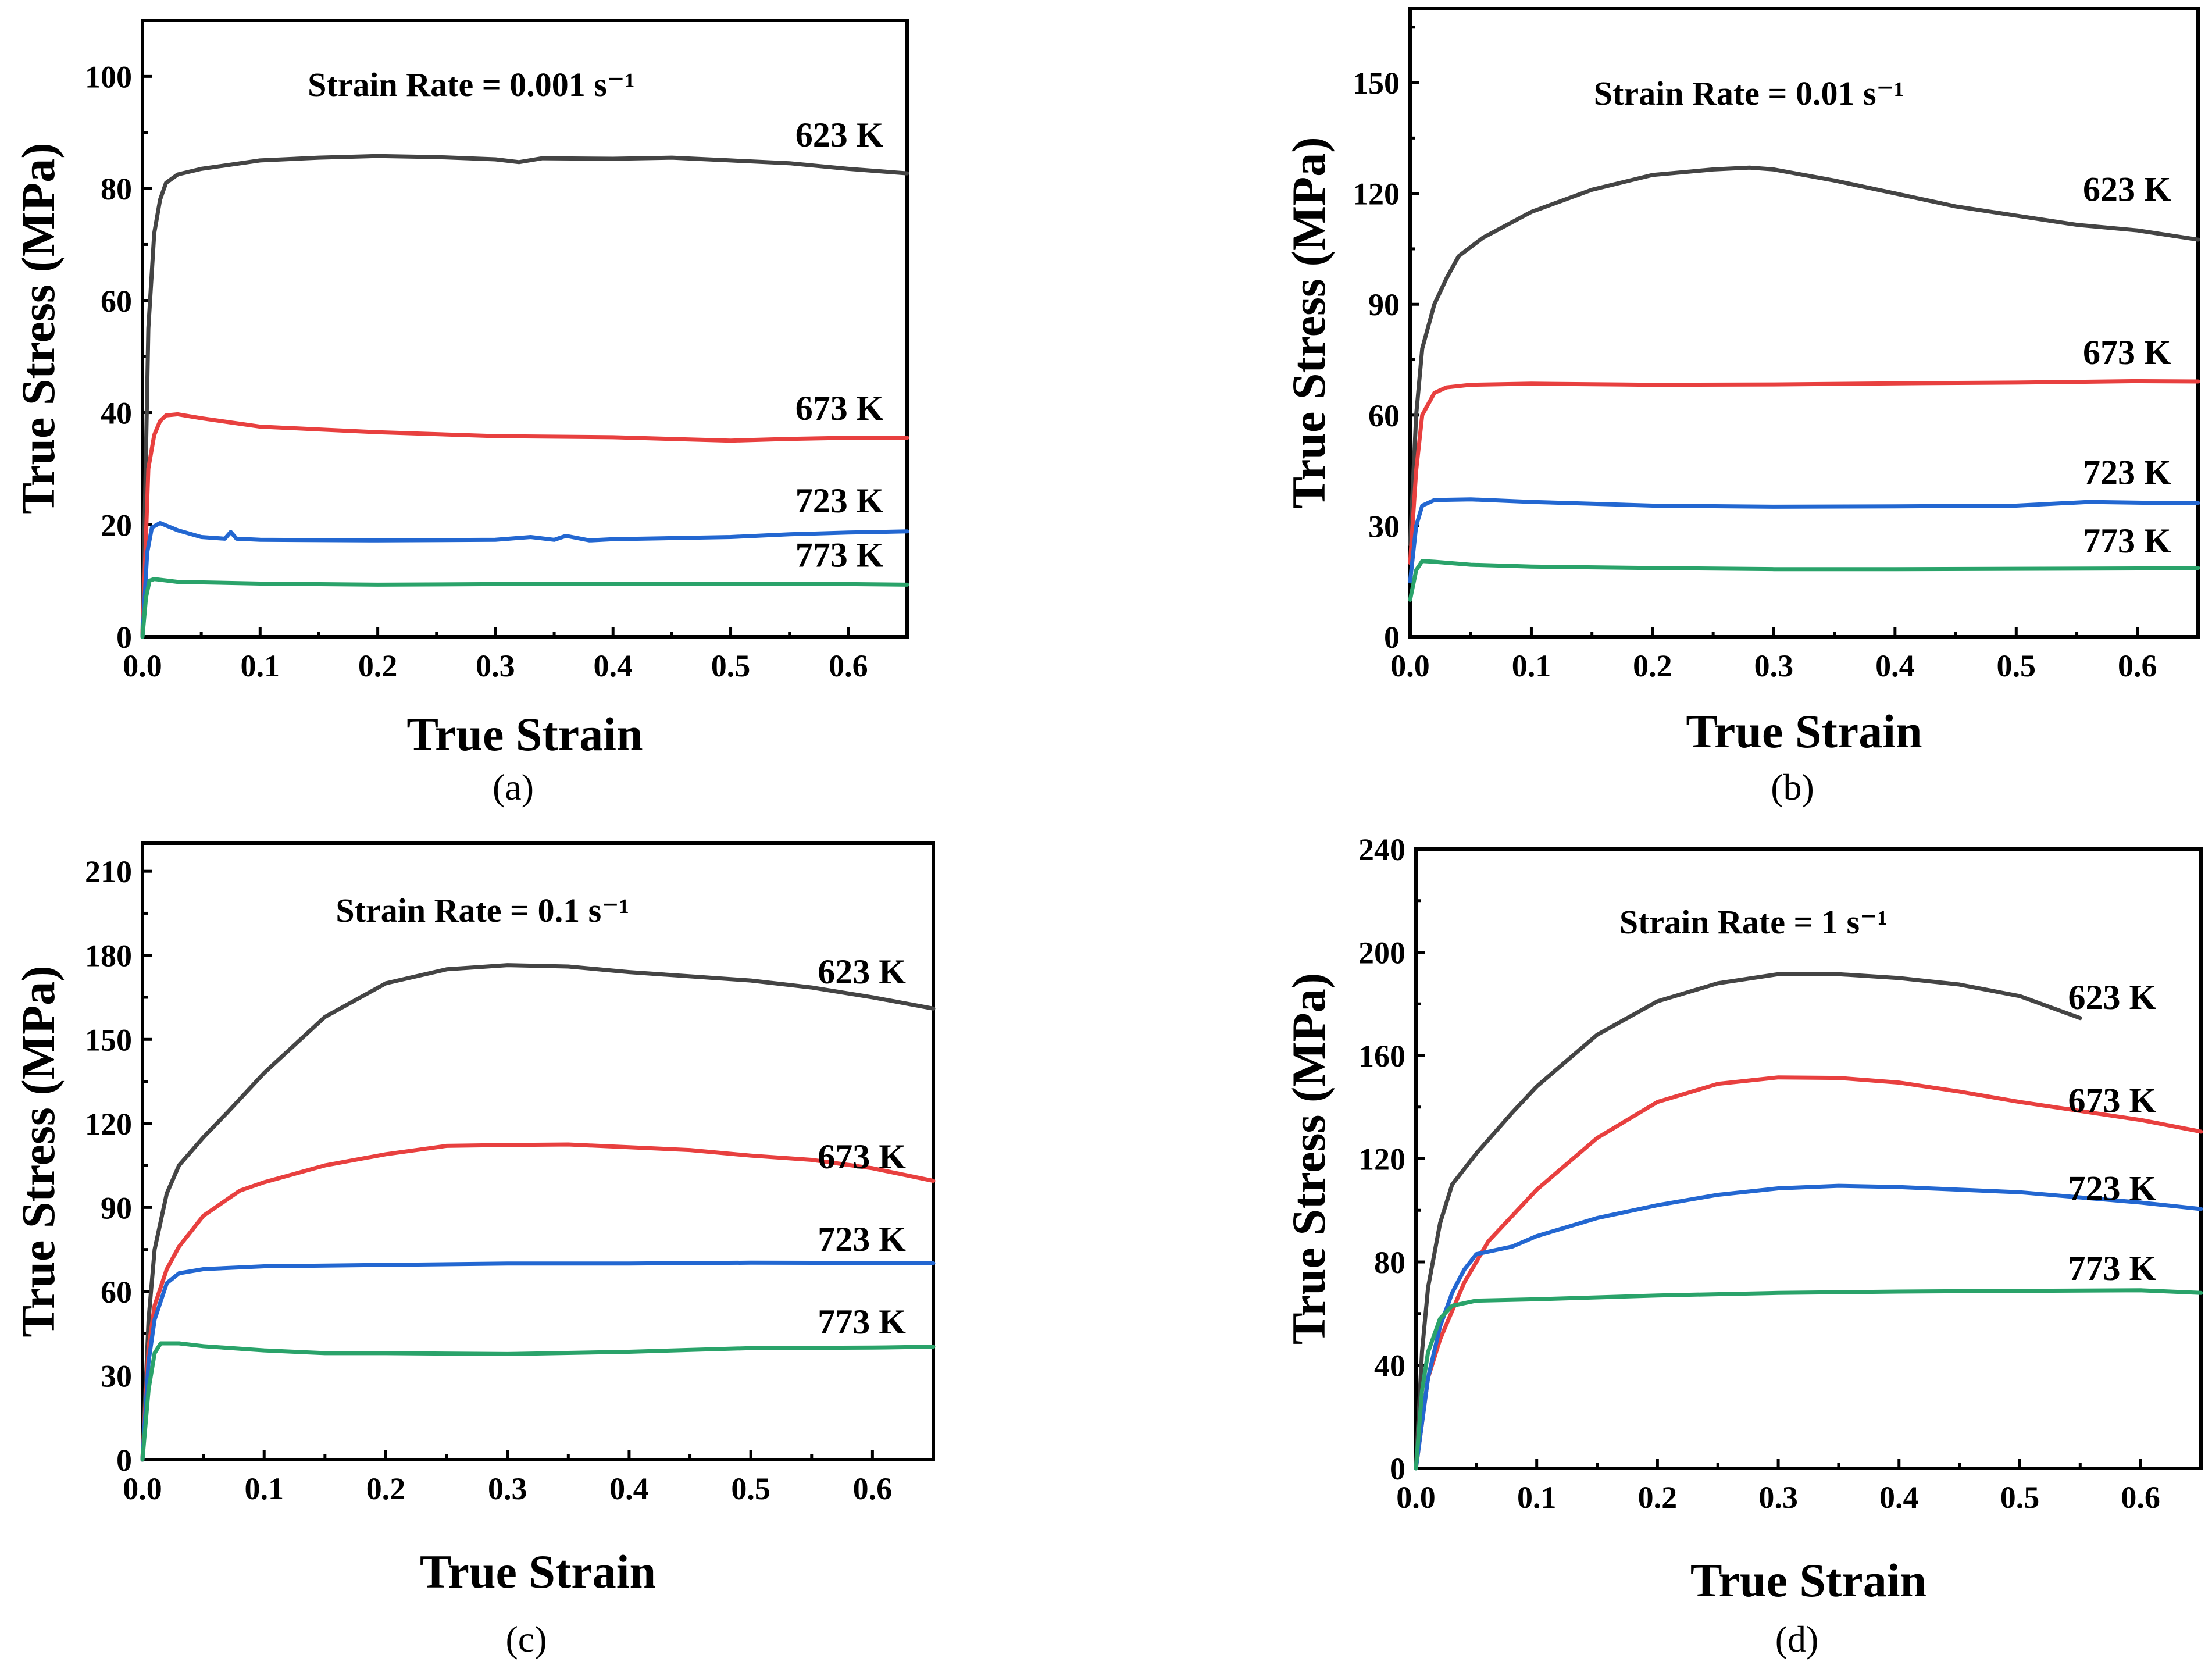 The height and width of the screenshot is (1669, 2212). I want to click on panel-d-series-label: 723 K, so click(2113, 1189).